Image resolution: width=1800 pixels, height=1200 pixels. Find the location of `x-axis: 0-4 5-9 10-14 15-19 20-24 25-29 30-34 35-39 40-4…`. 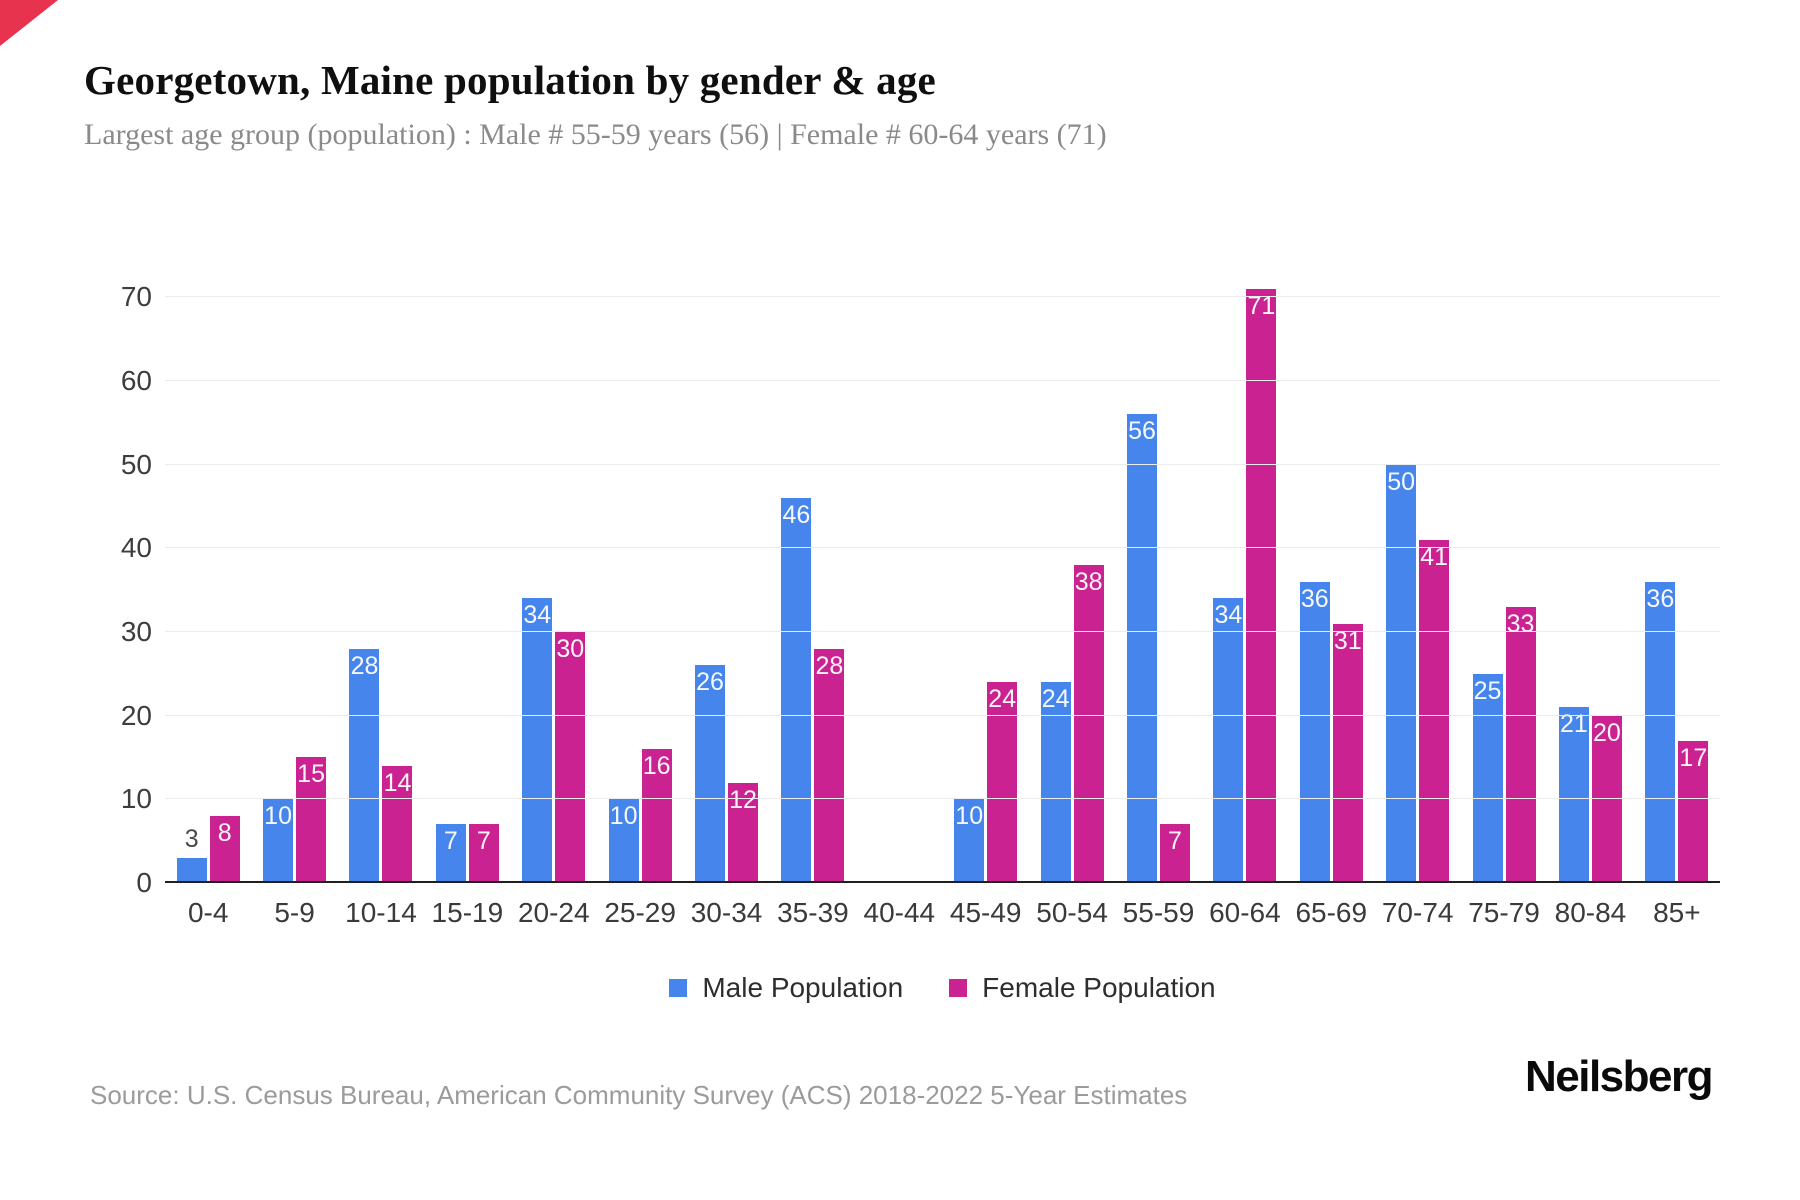

x-axis: 0-4 5-9 10-14 15-19 20-24 25-29 30-34 35-39 40-4… is located at coordinates (942, 913).